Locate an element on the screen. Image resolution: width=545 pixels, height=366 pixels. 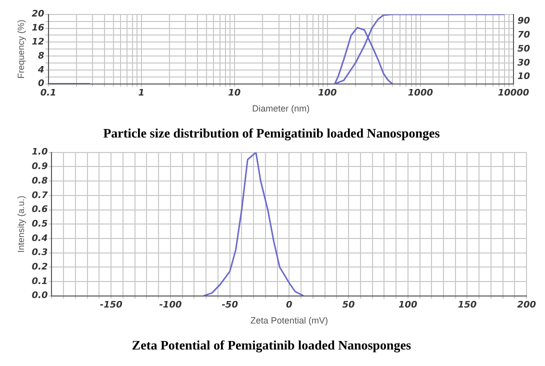
y-tick-label: 0.0 is located at coordinates (40, 296).